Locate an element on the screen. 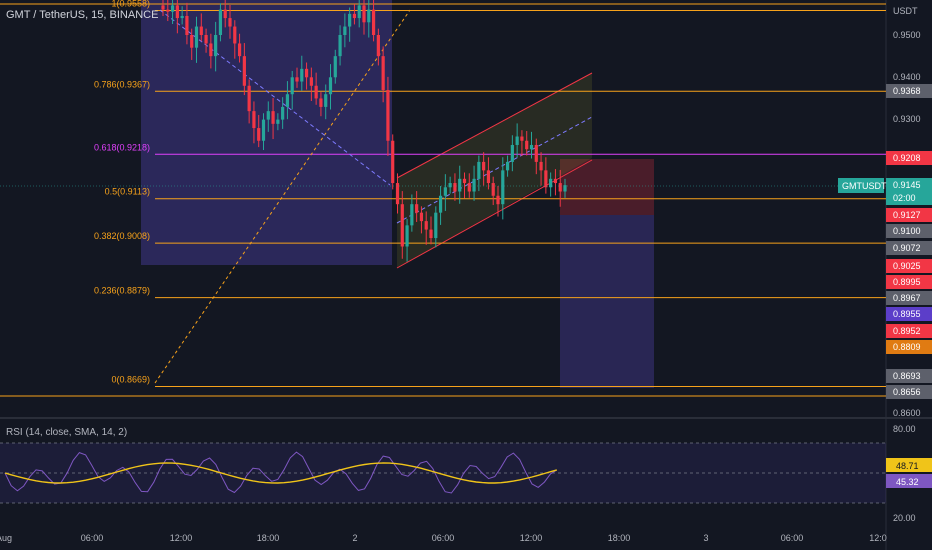 This screenshot has height=550, width=932. time-tick: 12:0 is located at coordinates (878, 538).